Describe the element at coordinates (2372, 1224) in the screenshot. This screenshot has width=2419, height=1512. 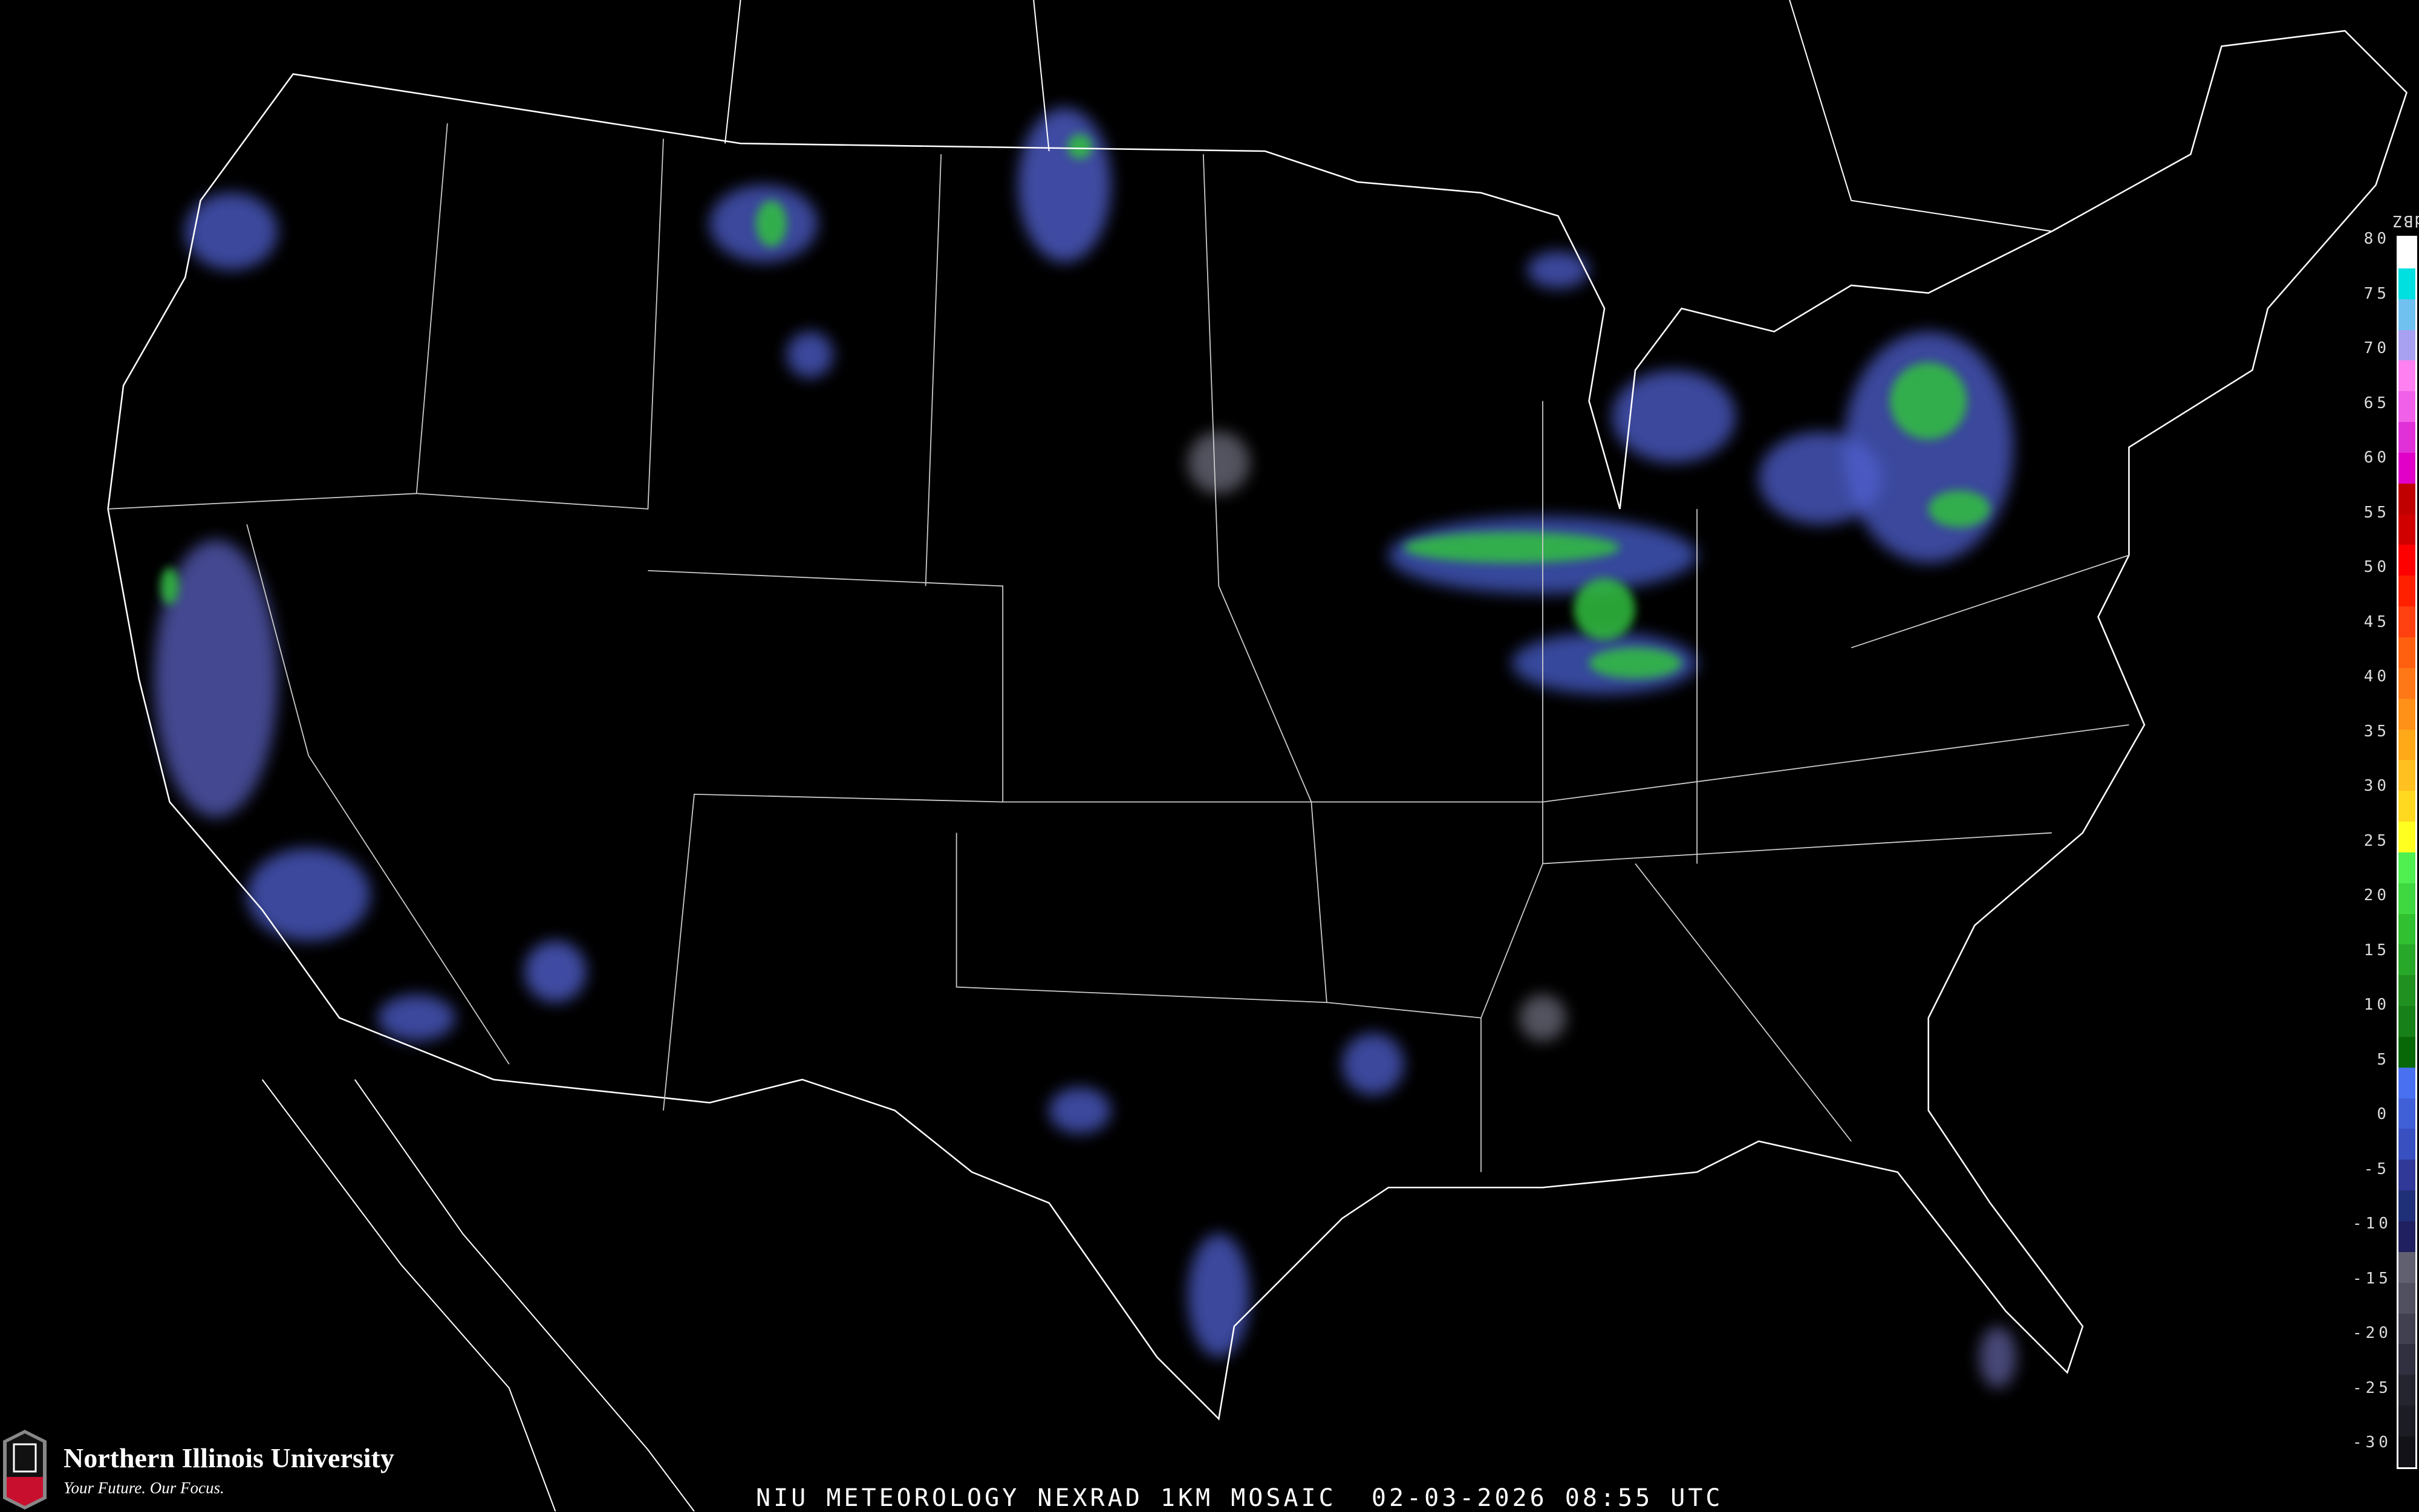
I see `legend-tick-label: -10` at that location.